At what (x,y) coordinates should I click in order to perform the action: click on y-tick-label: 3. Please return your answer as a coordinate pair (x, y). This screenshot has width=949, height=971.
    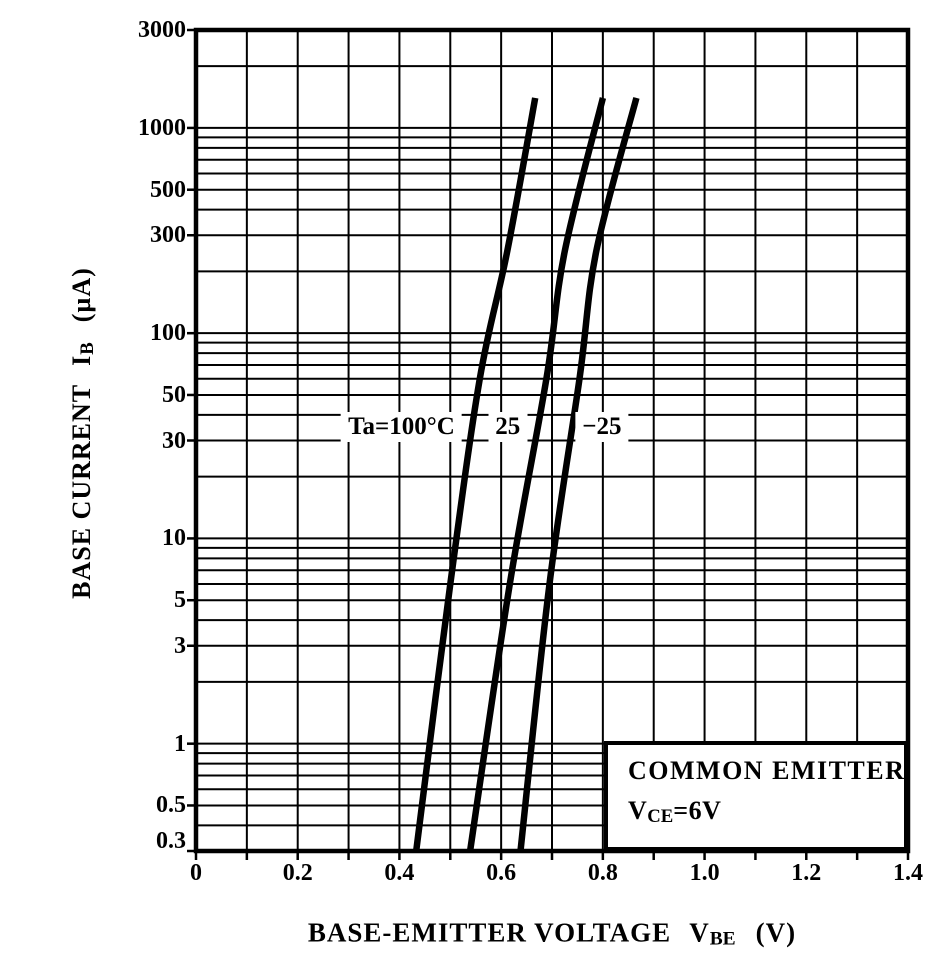
    Looking at the image, I should click on (180, 645).